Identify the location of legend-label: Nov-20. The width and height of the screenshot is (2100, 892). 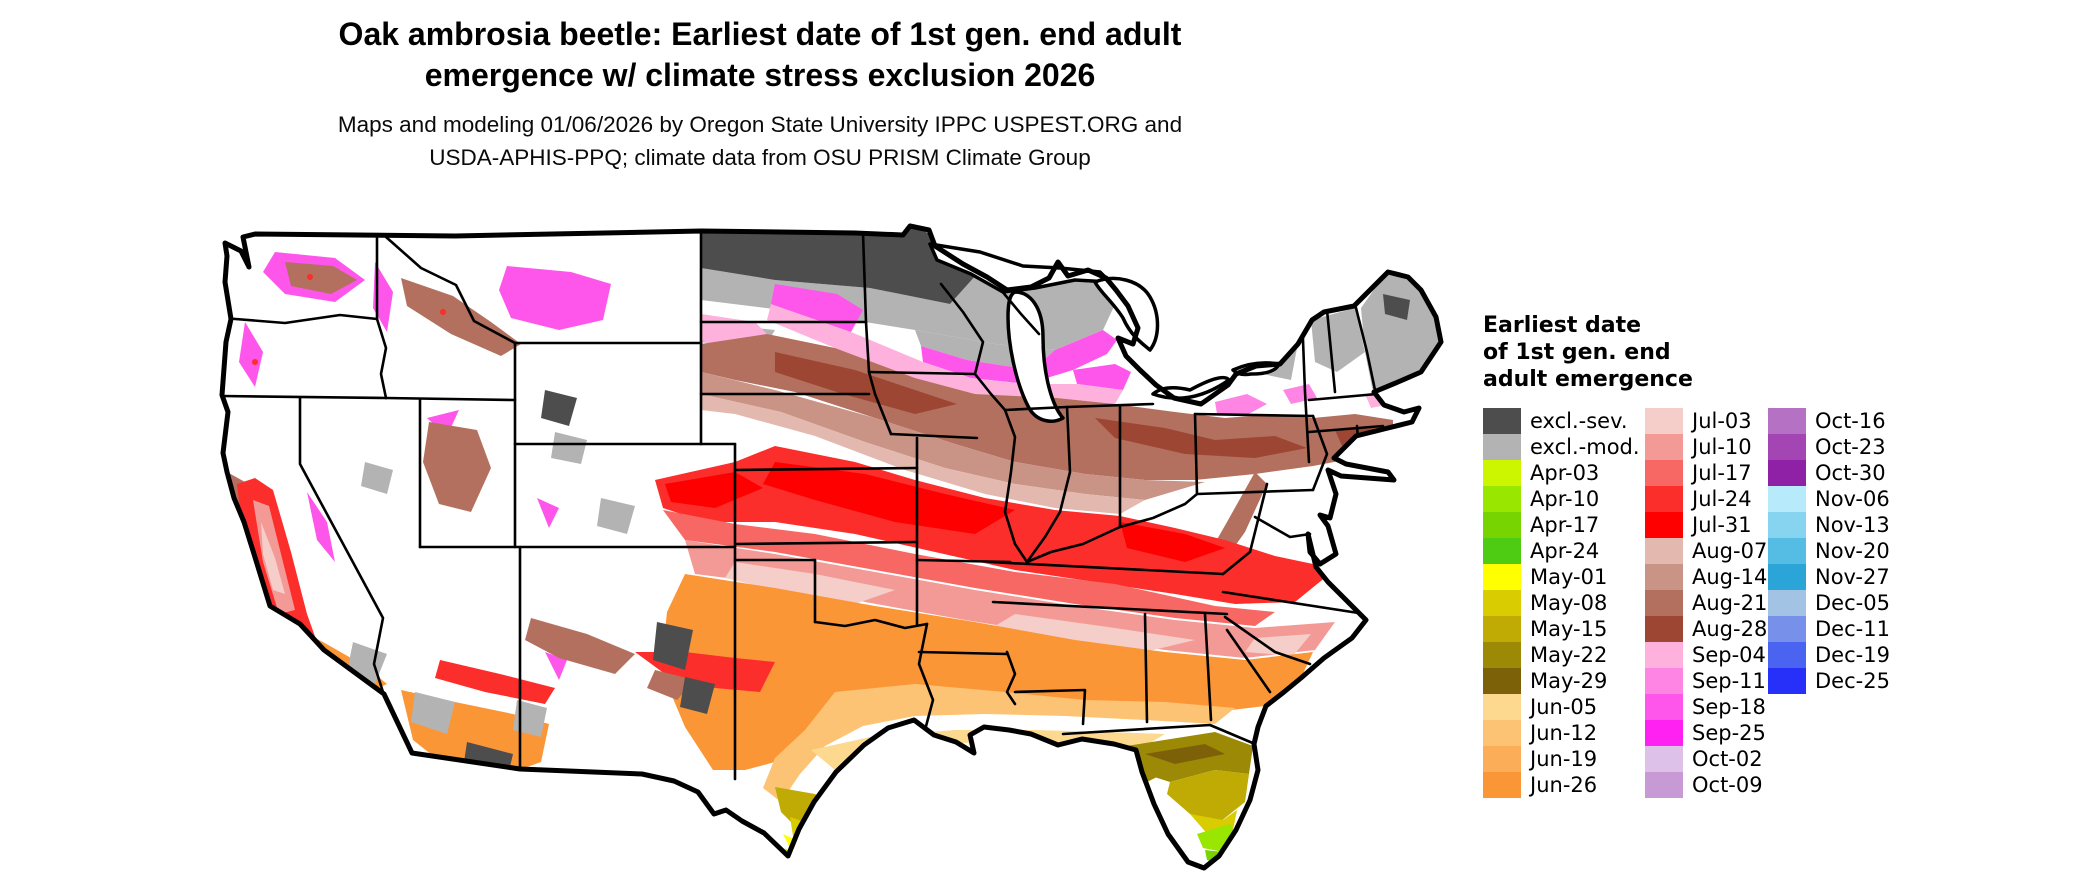
(1852, 551).